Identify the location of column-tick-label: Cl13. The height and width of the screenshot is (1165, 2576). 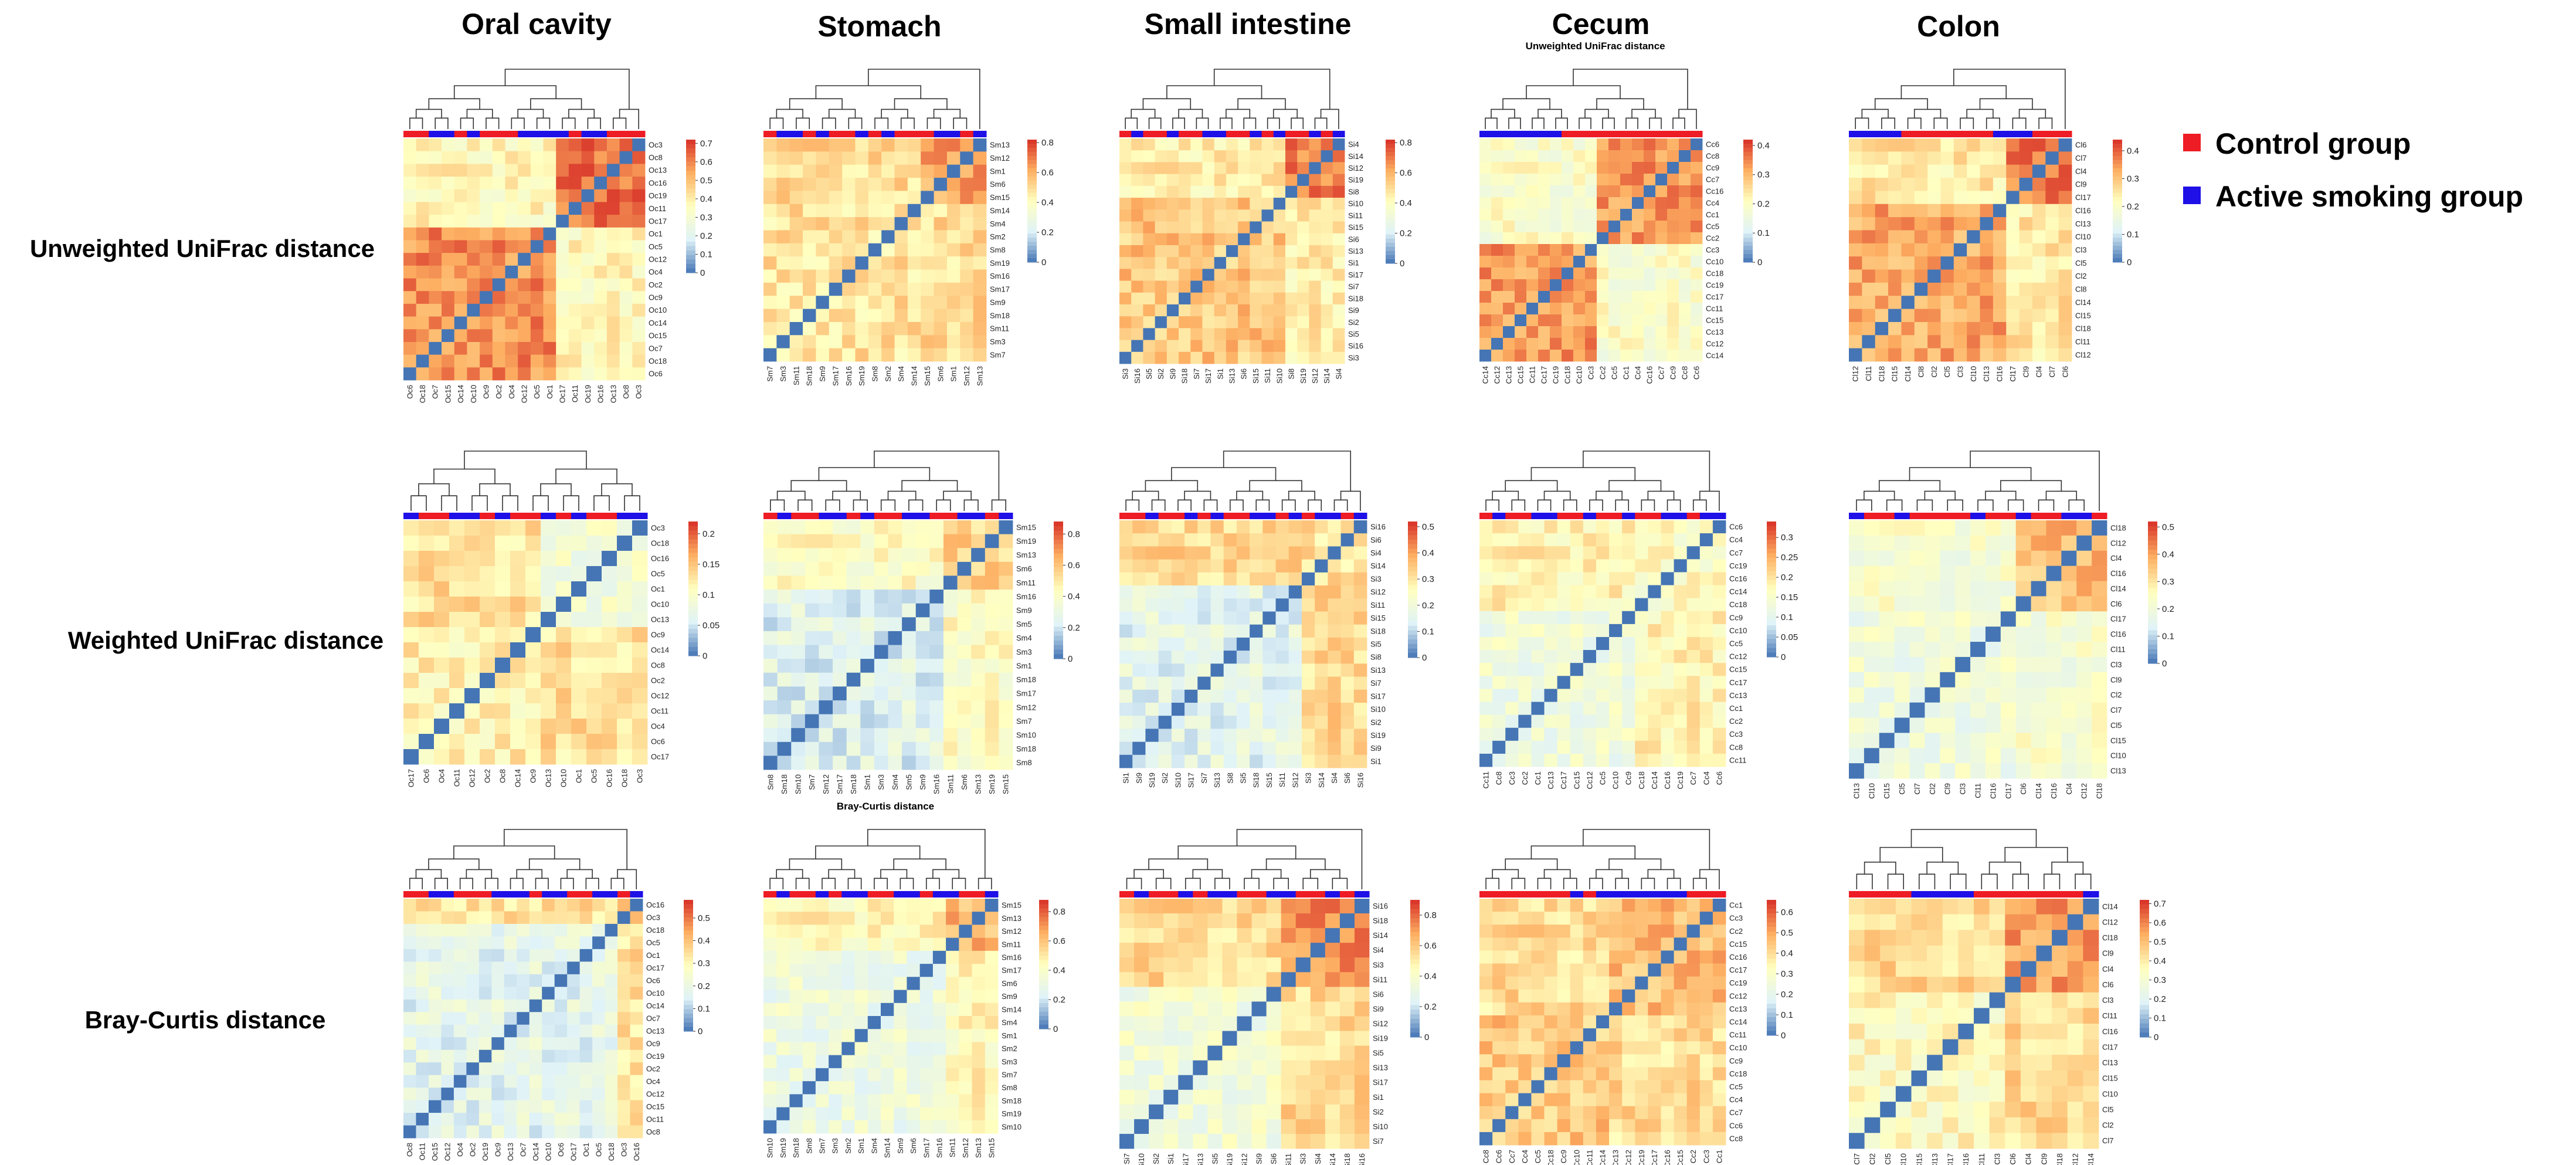
(1986, 374).